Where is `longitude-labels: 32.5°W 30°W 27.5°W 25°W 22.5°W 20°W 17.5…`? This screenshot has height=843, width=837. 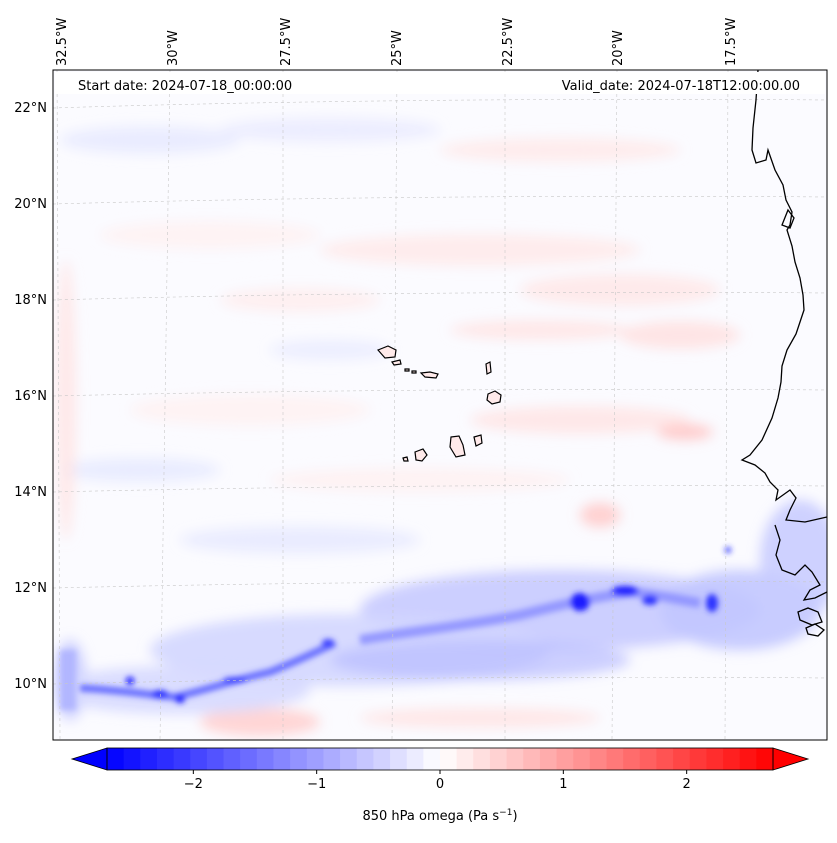
longitude-labels: 32.5°W 30°W 27.5°W 25°W 22.5°W 20°W 17.5… is located at coordinates (397, 42).